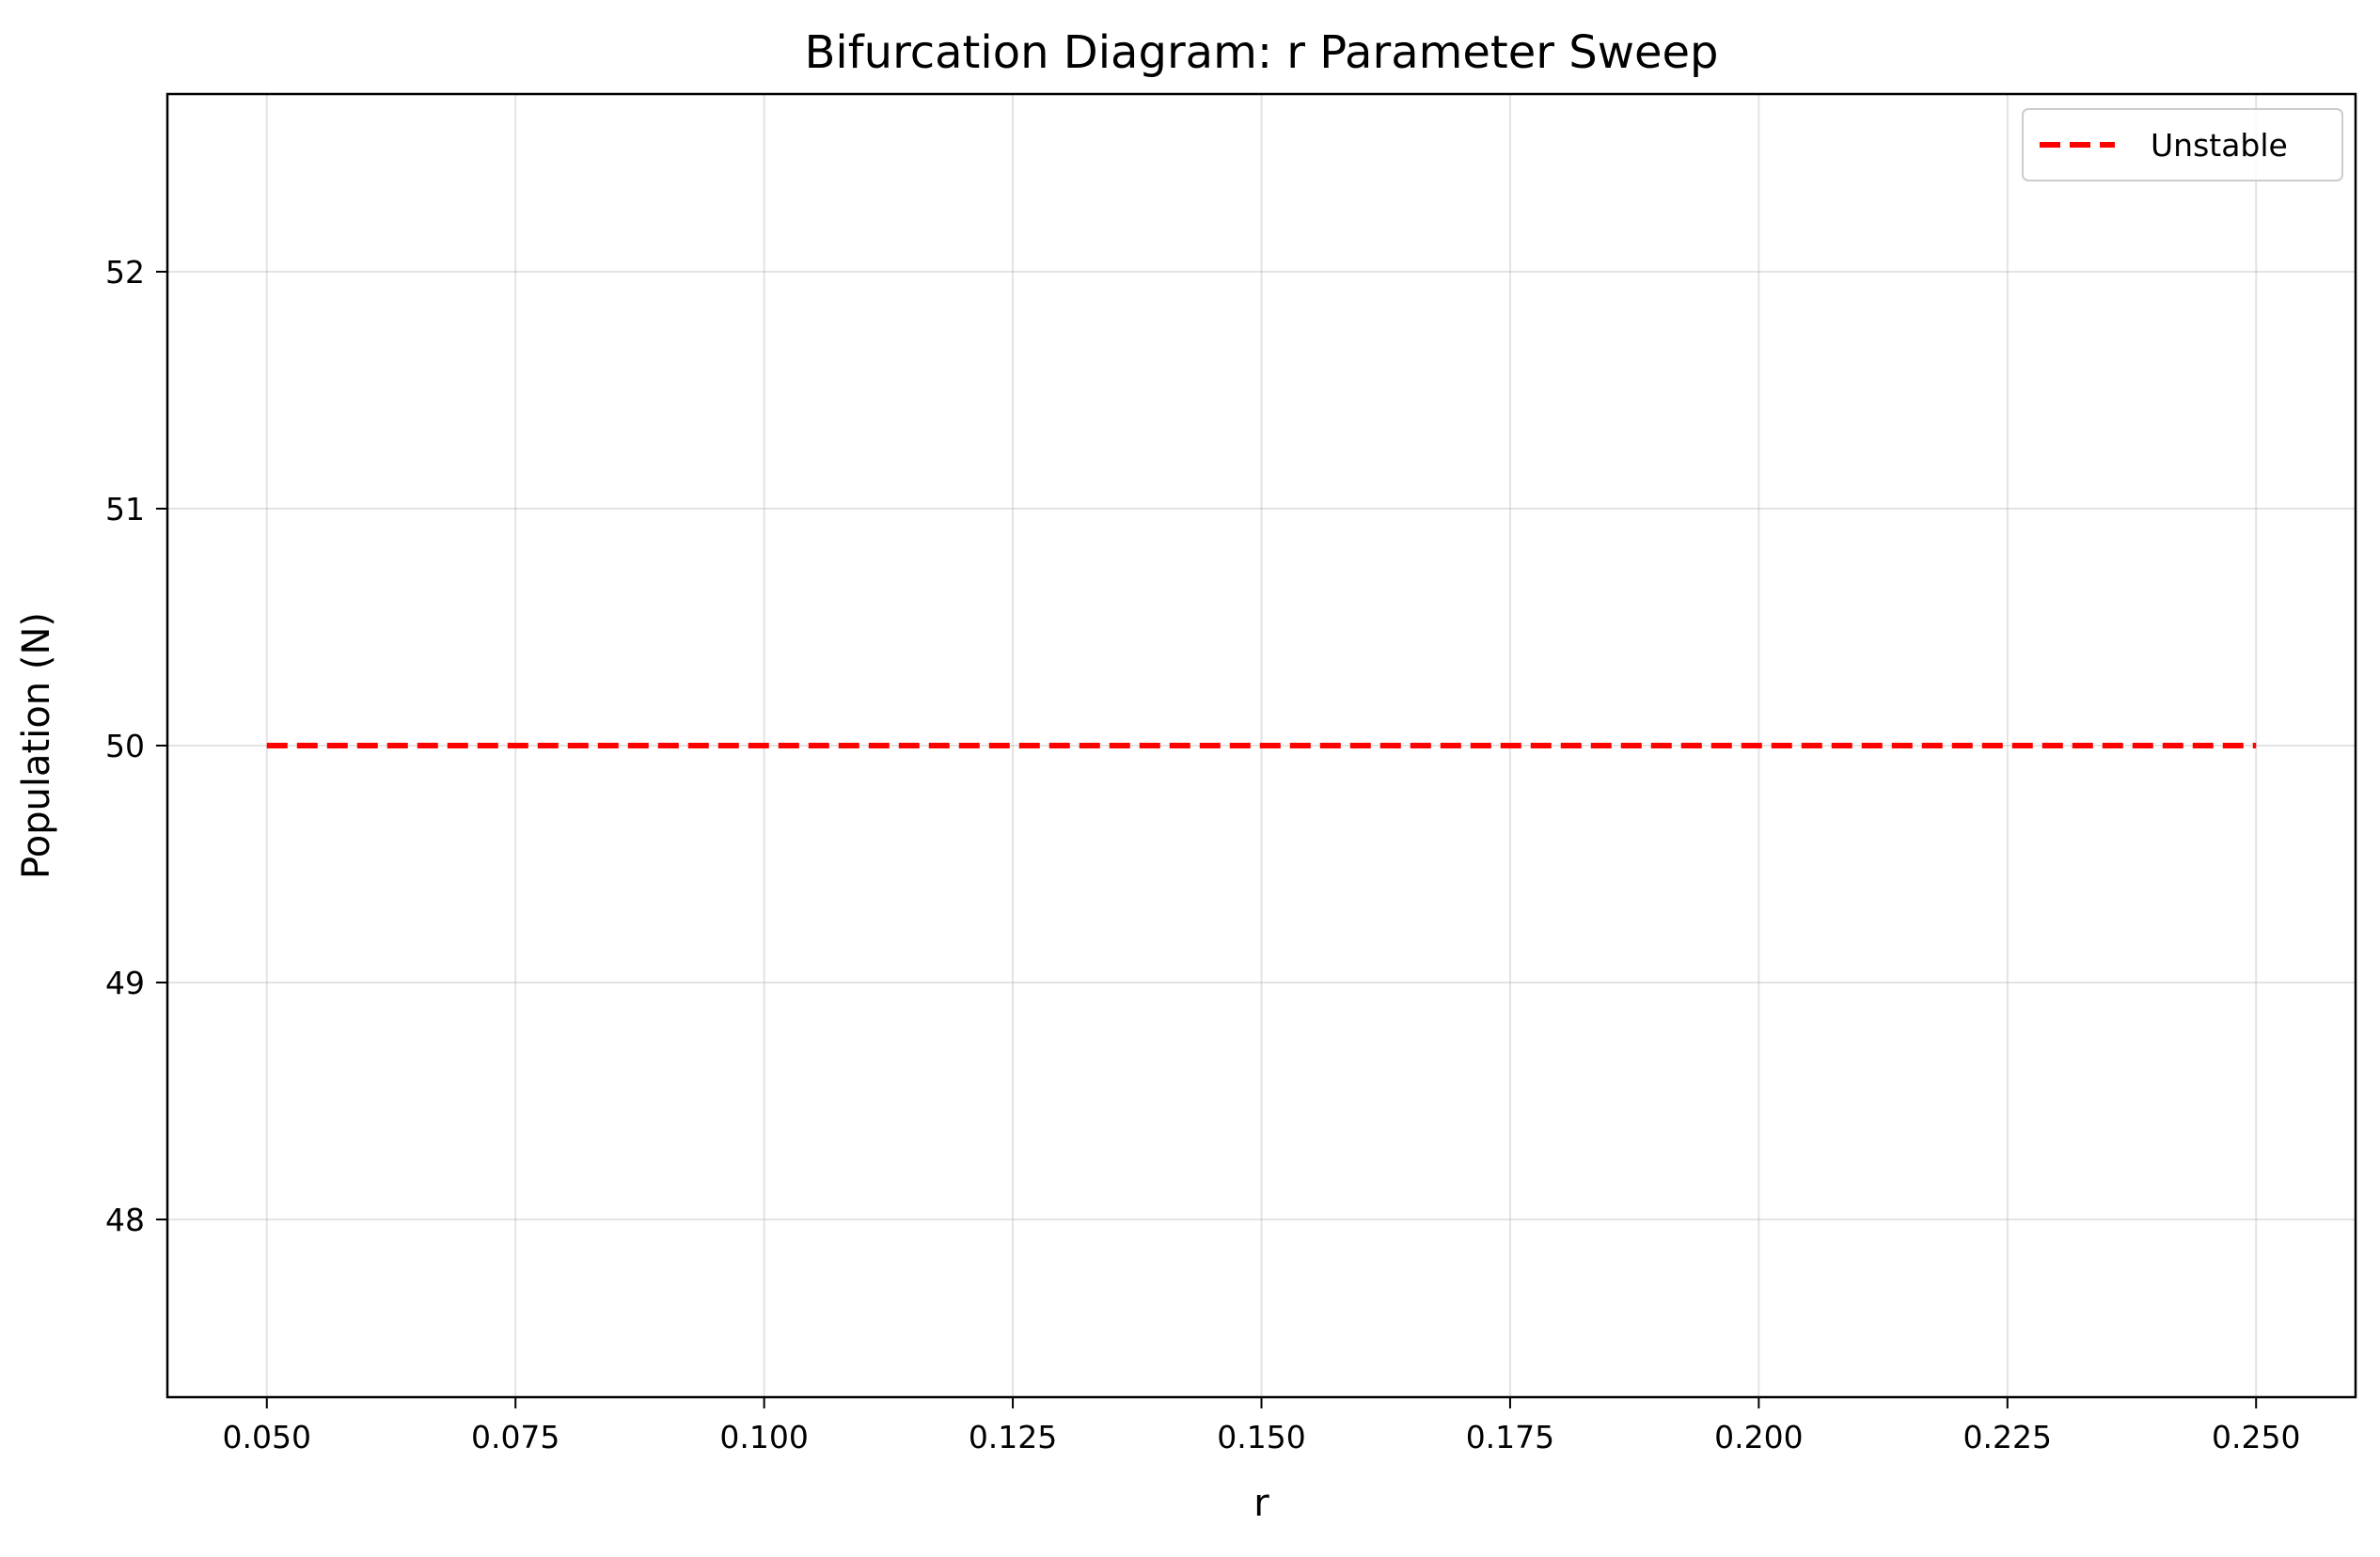 This screenshot has width=2380, height=1557. I want to click on x-tick-label: 0.150, so click(1261, 1437).